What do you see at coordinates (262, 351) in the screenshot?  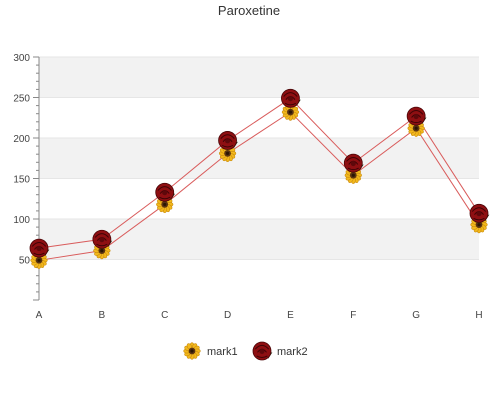 I see `legend-marker-mark2` at bounding box center [262, 351].